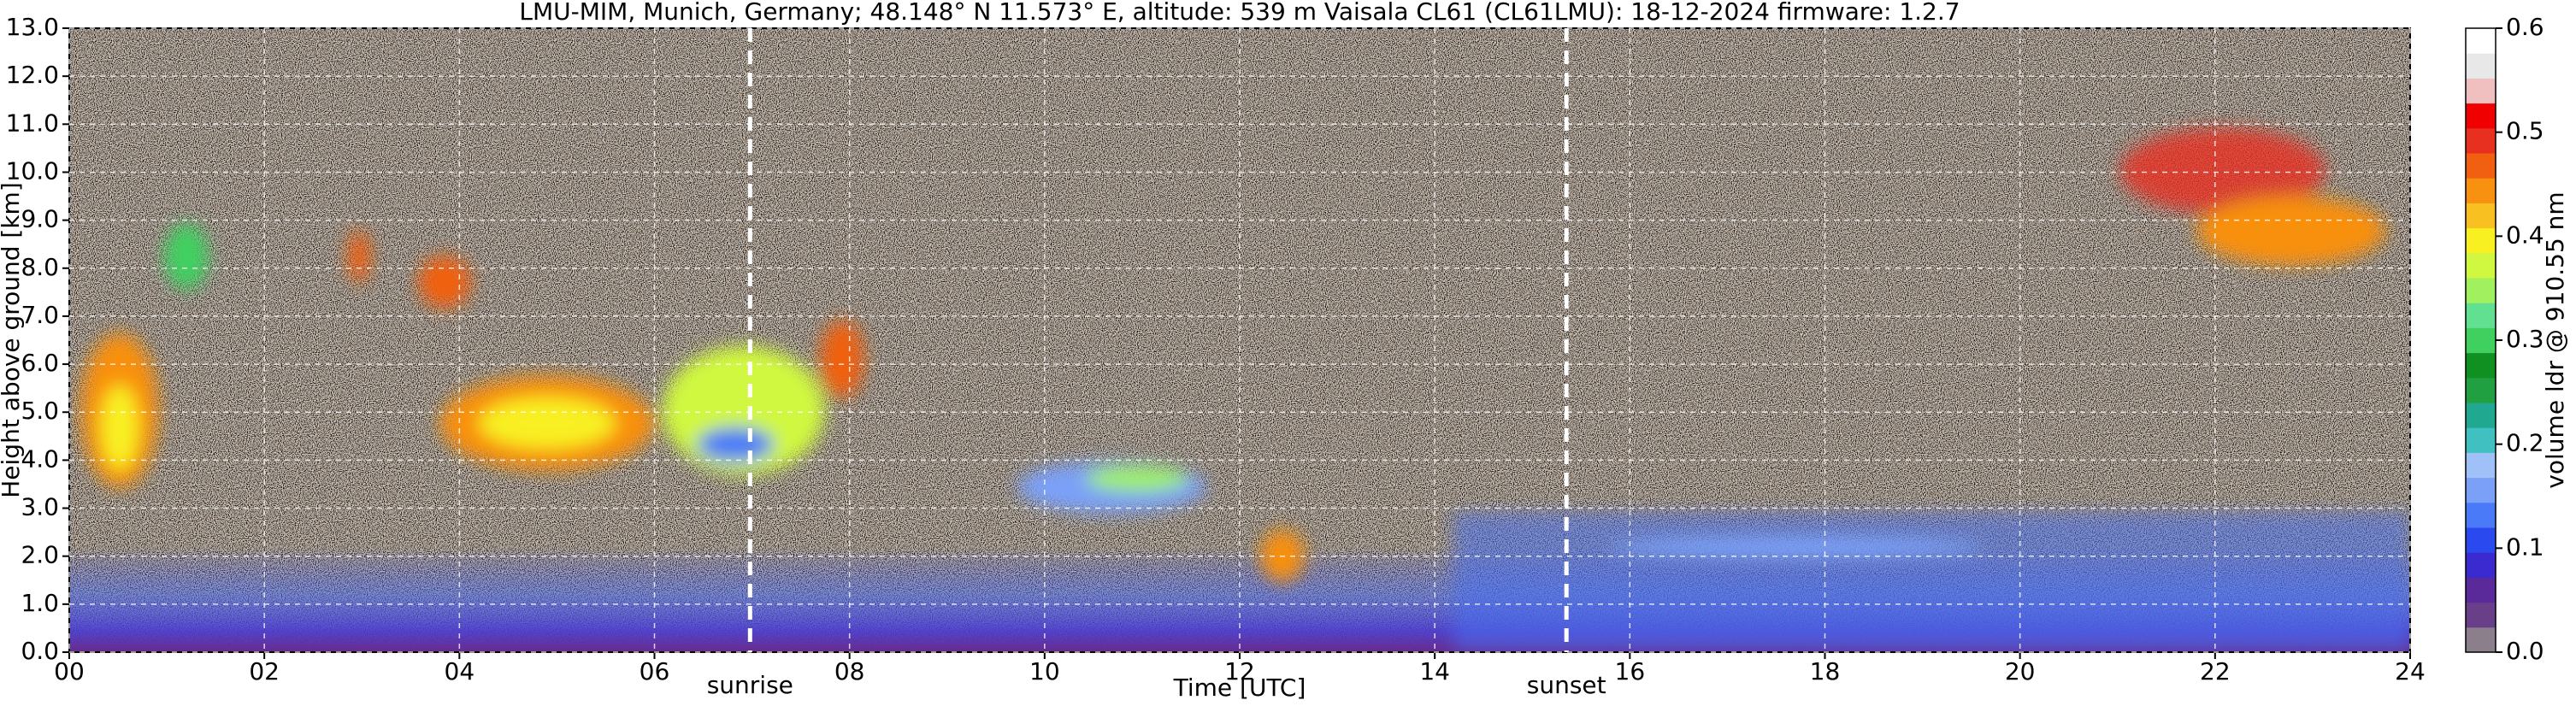 Image resolution: width=2576 pixels, height=706 pixels. I want to click on y-tick-label: 6.0, so click(40, 363).